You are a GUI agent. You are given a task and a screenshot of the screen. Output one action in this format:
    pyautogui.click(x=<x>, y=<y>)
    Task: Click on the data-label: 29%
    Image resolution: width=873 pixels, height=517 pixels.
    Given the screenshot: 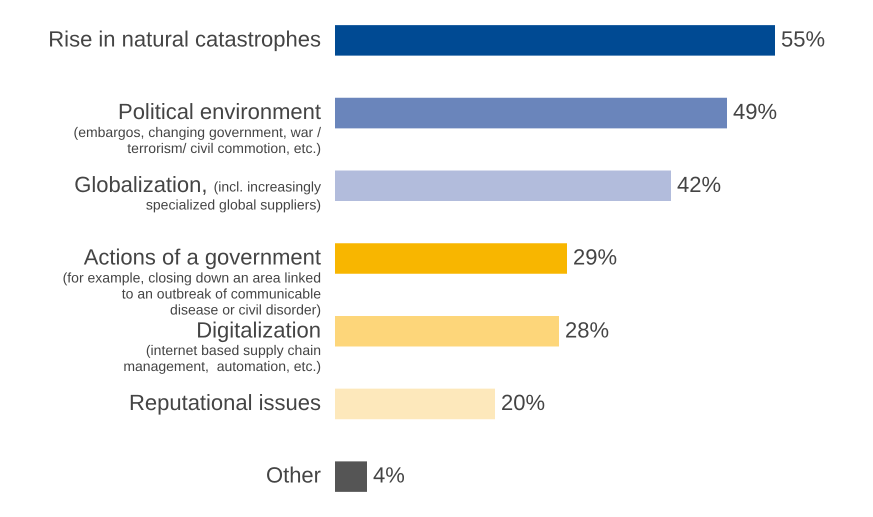 What is the action you would take?
    pyautogui.click(x=595, y=257)
    